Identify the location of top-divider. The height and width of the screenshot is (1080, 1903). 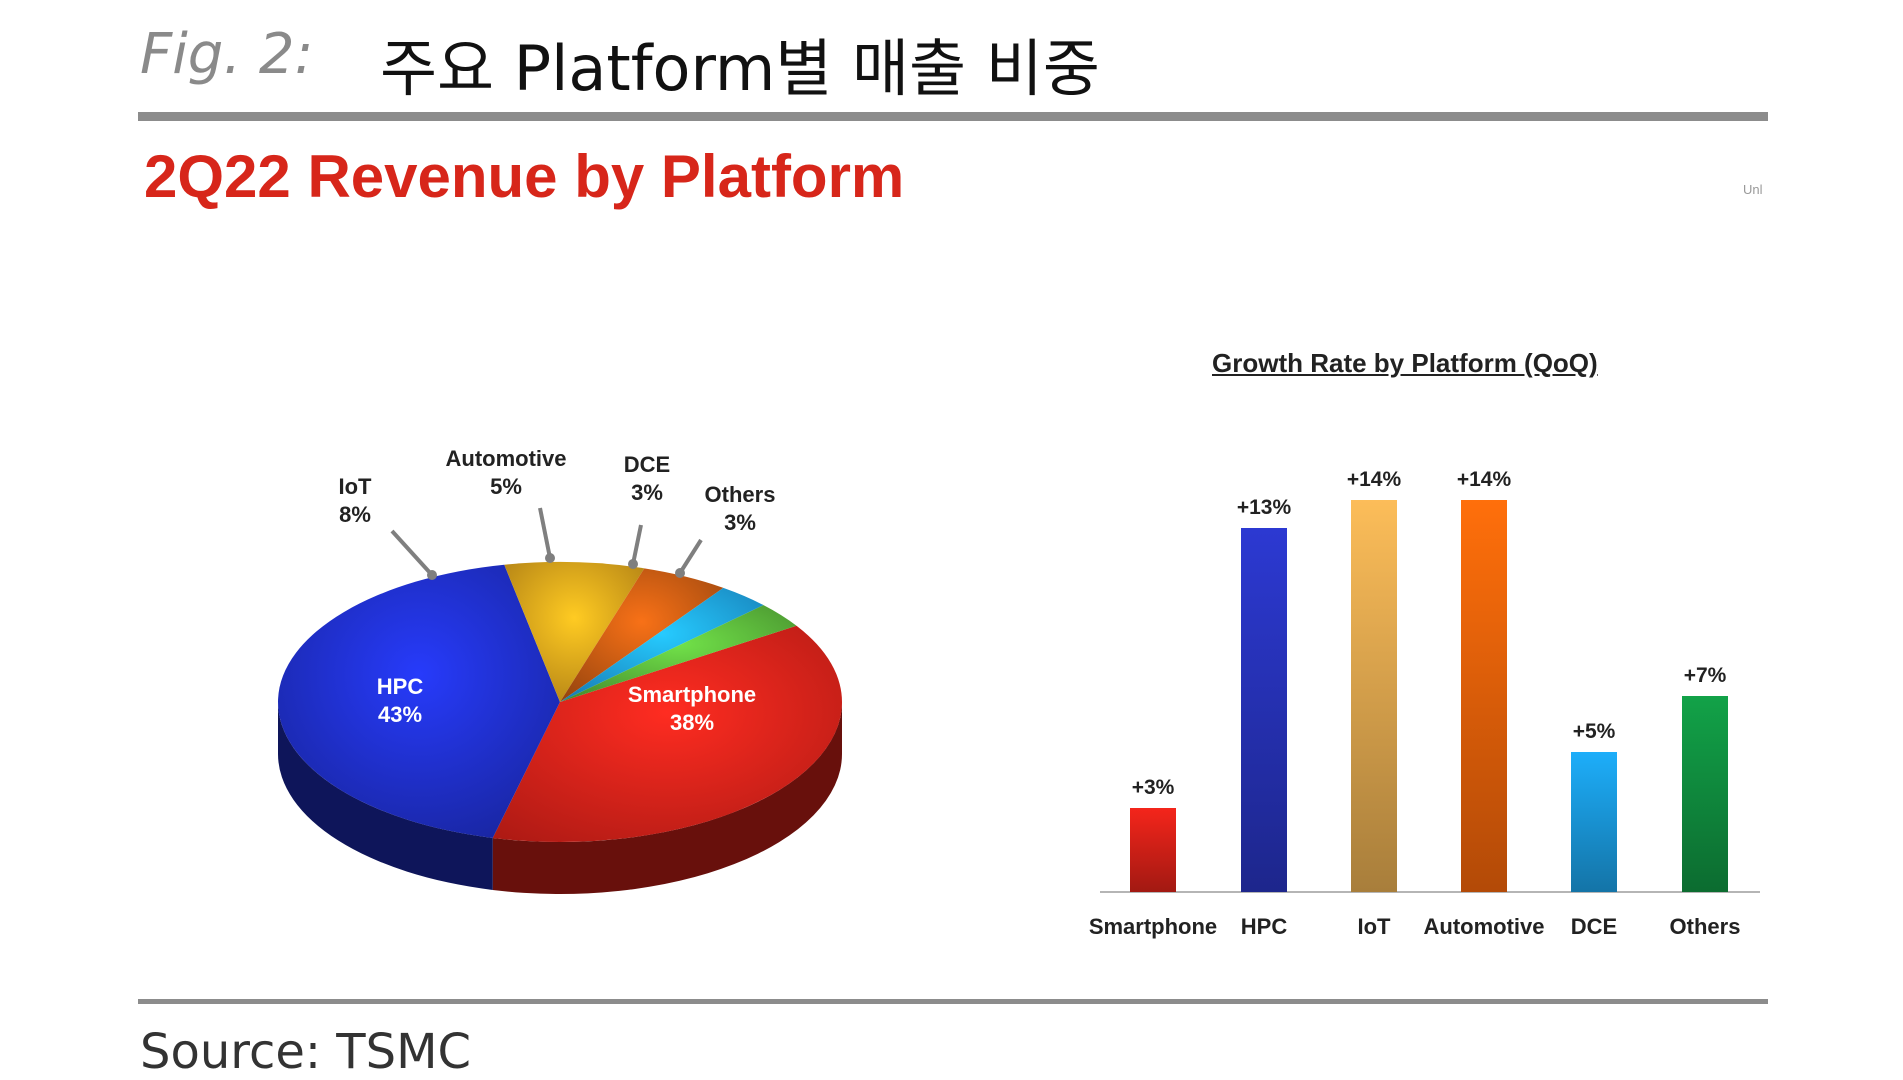
(953, 116).